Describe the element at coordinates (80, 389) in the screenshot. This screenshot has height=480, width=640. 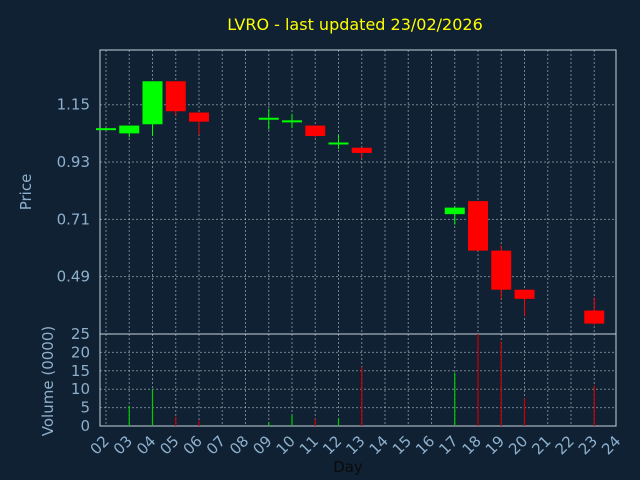
I see `volume-y-tick-label: 10` at that location.